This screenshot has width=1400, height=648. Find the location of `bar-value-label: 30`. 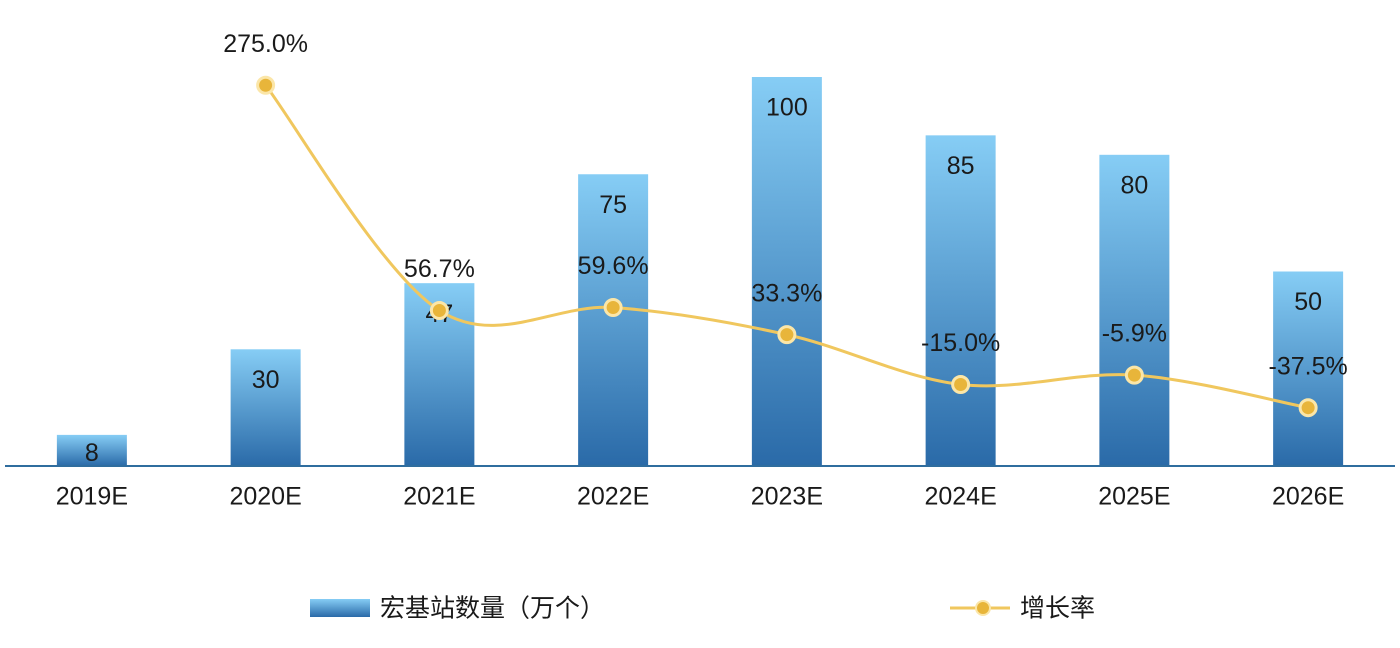

bar-value-label: 30 is located at coordinates (266, 380).